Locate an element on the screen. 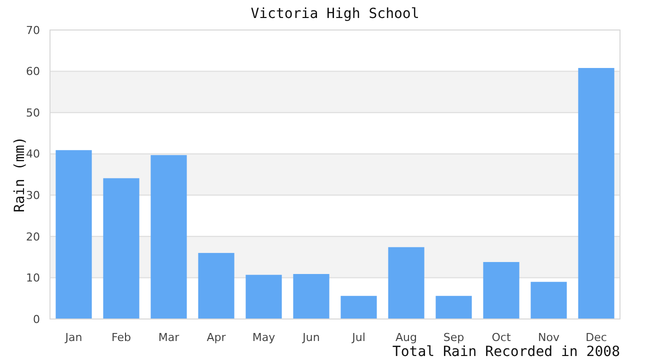  x-tick-label: Sep is located at coordinates (453, 337).